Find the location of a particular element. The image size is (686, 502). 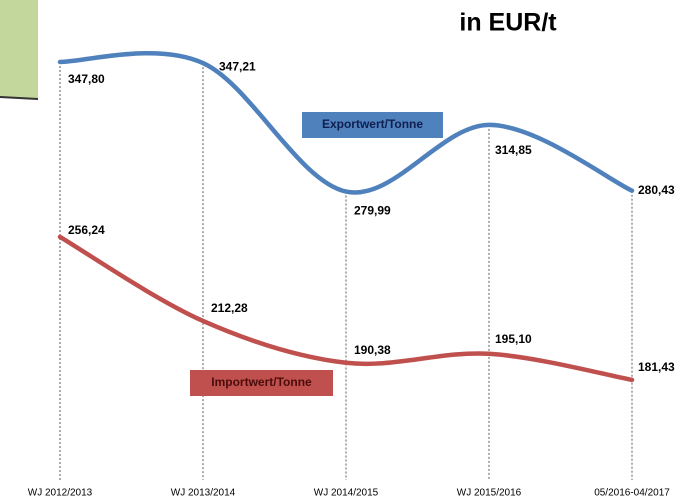

data-label: 190,38 is located at coordinates (372, 350).